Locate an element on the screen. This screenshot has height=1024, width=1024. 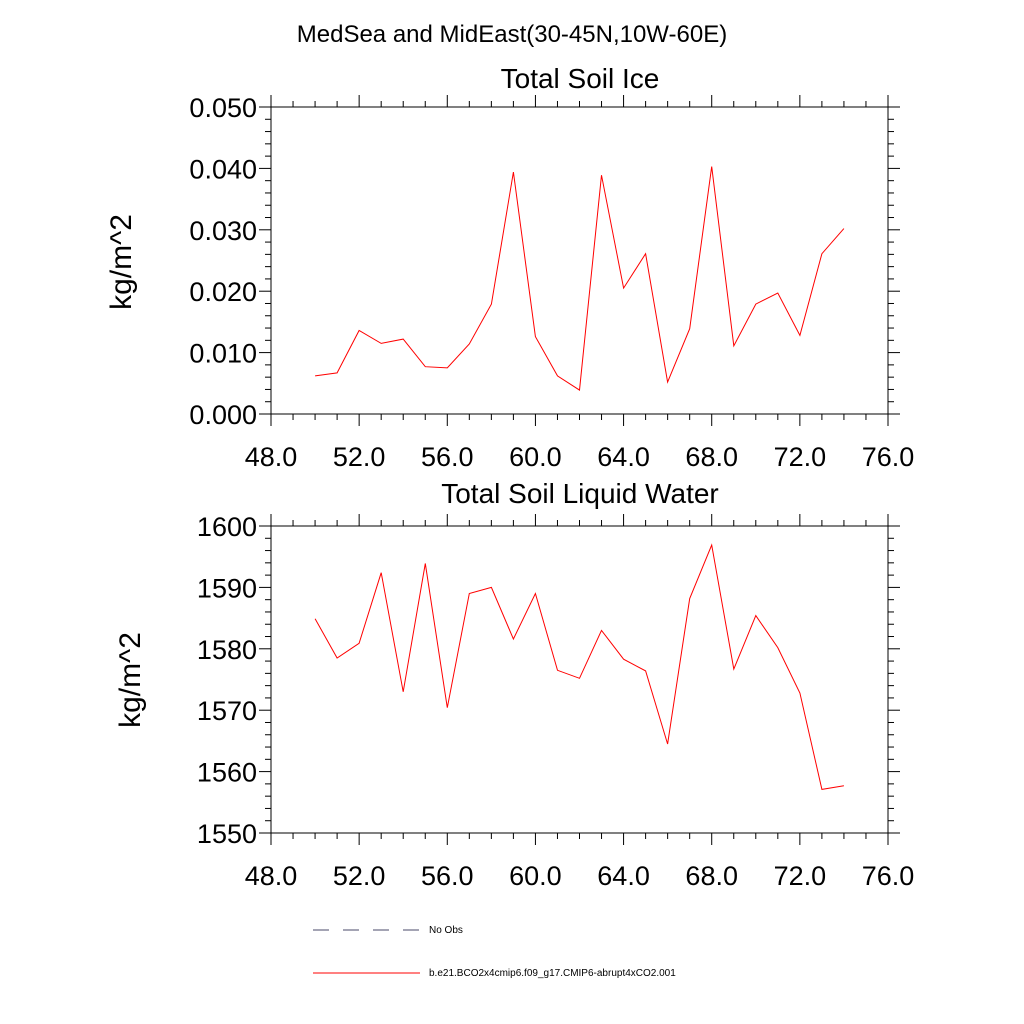
y-tick-label: 1550 is located at coordinates (227, 834).